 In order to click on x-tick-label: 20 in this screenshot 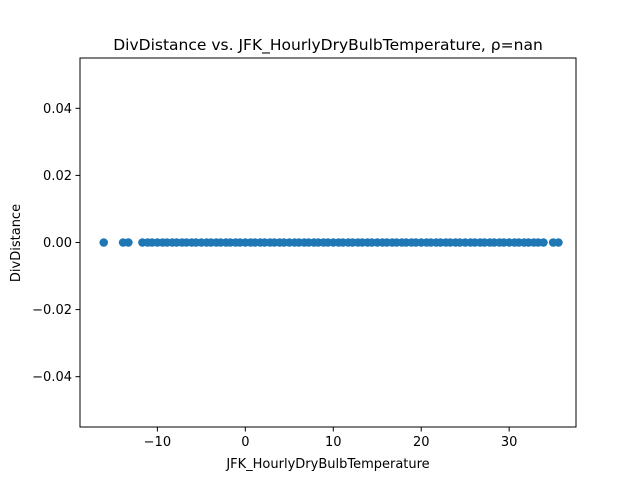, I will do `click(421, 442)`.